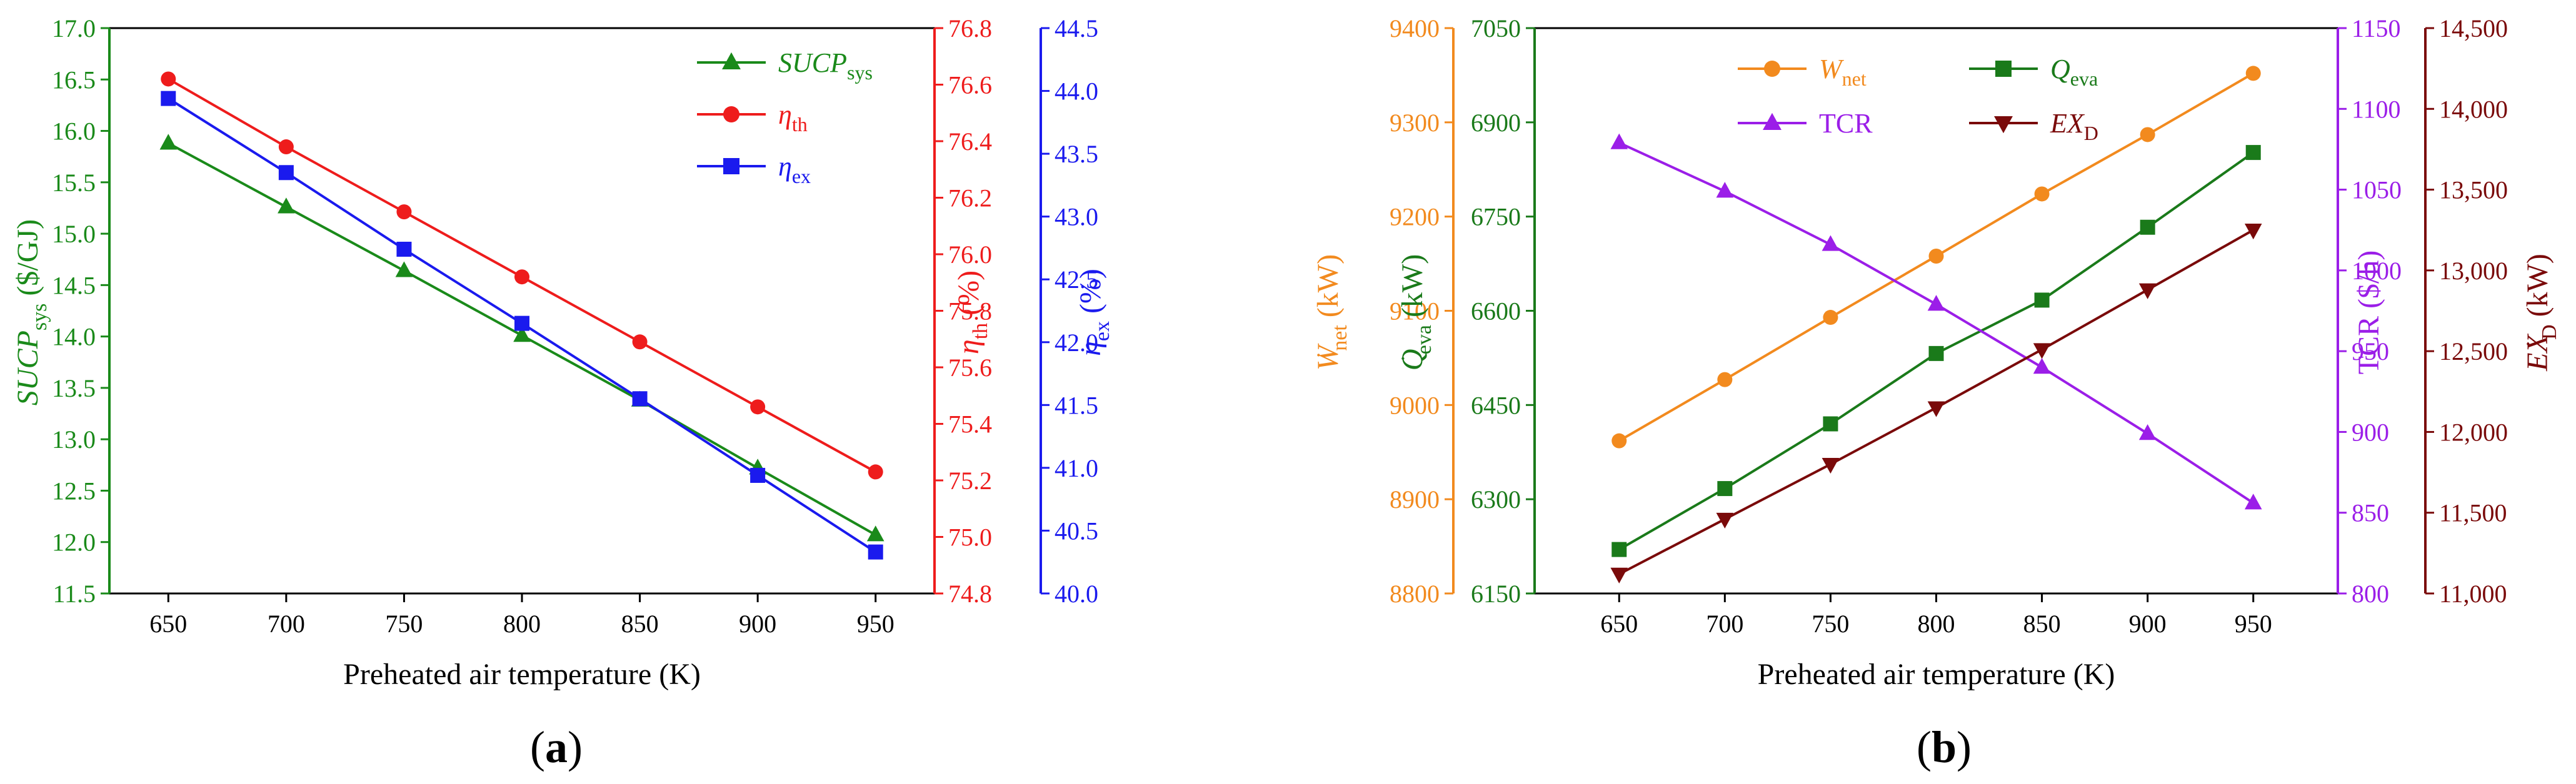  I want to click on label-part: ex, so click(801, 176).